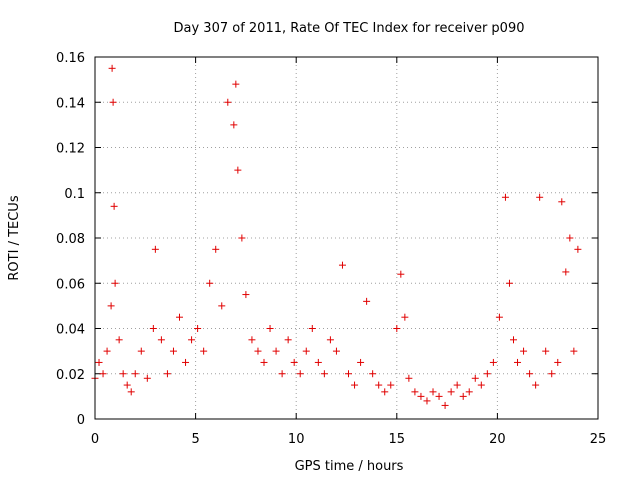 Image resolution: width=640 pixels, height=480 pixels. What do you see at coordinates (74, 194) in the screenshot?
I see `y-tick-label: 0.1` at bounding box center [74, 194].